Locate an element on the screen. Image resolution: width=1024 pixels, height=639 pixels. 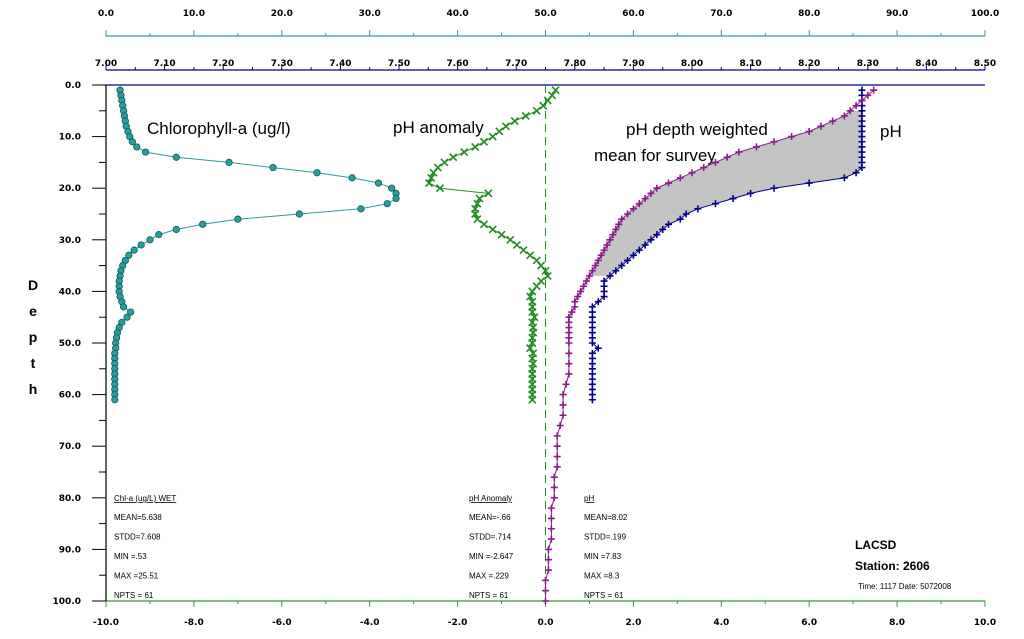
depth-axis-label: 30.0 is located at coordinates (70, 241).